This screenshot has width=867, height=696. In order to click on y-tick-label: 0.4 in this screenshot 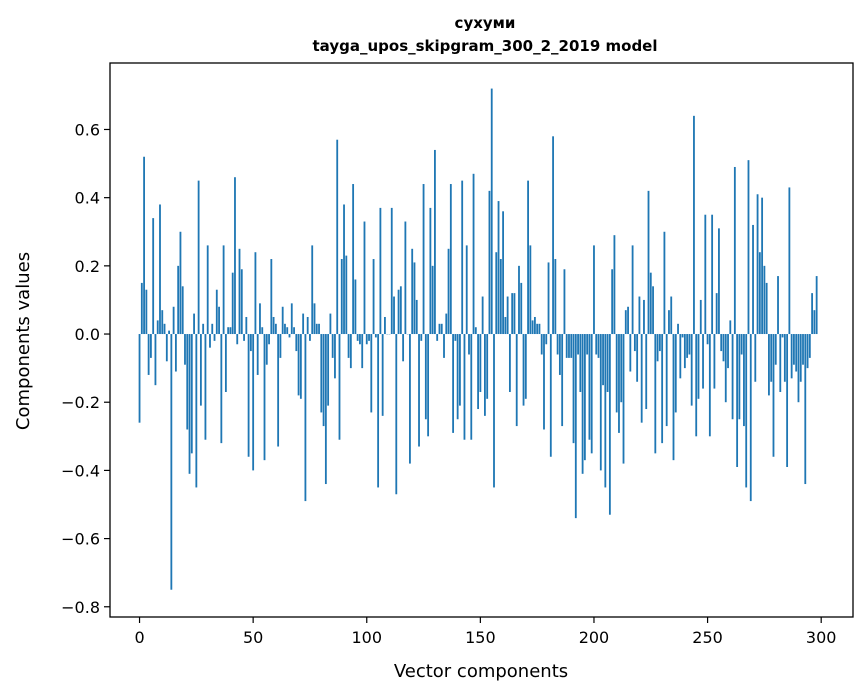, I will do `click(87, 198)`.